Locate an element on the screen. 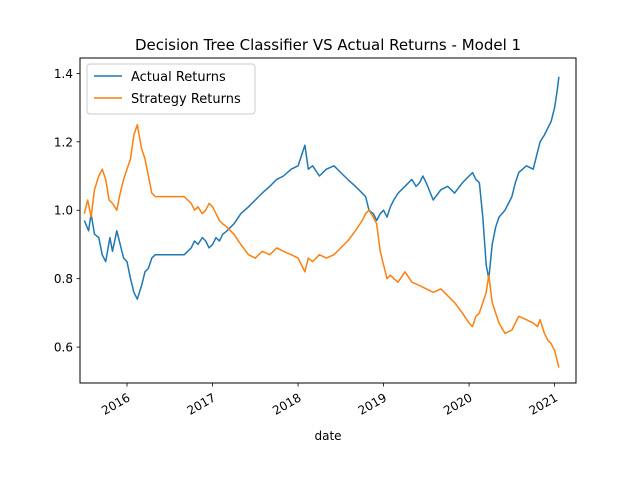 This screenshot has width=640, height=484. y-tick-label: 1.0 is located at coordinates (63, 211).